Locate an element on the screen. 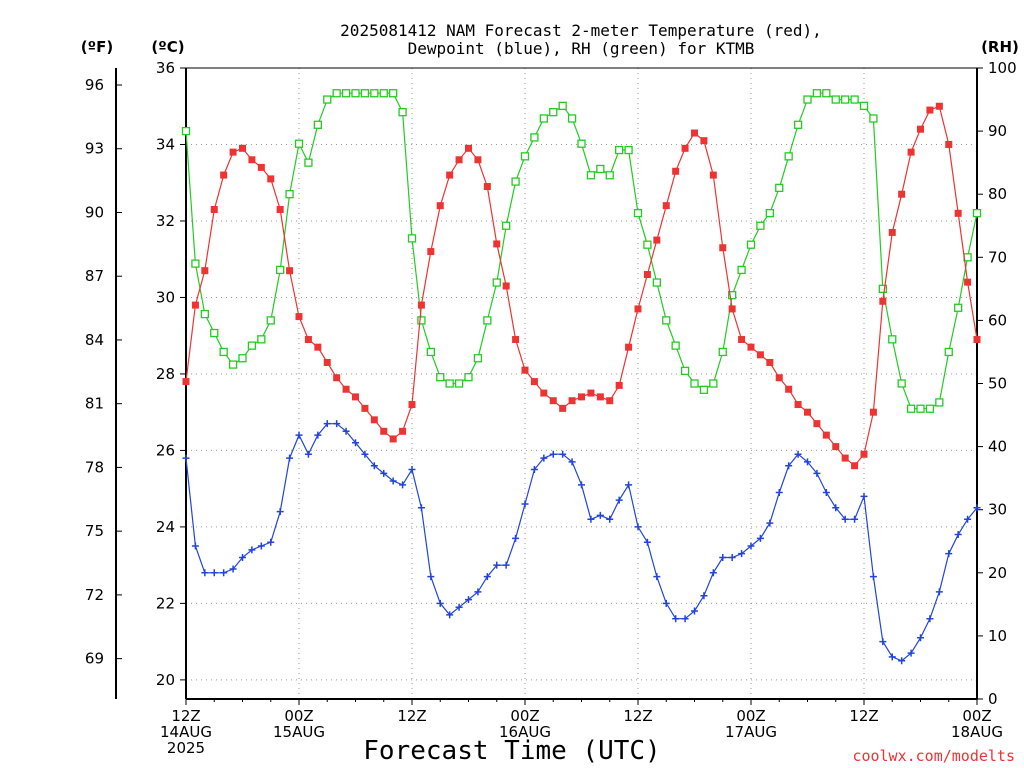 This screenshot has width=1024, height=768. celsius-tick-label: 22 is located at coordinates (165, 603).